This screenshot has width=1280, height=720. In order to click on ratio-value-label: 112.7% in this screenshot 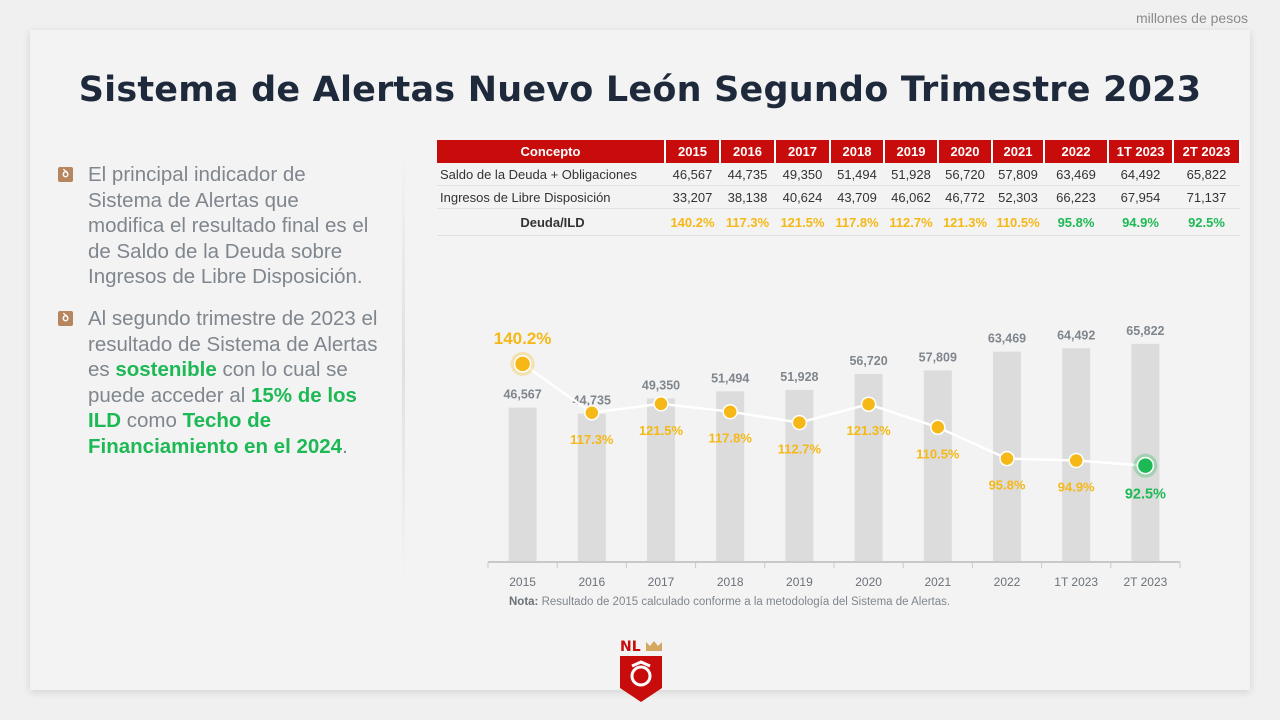, I will do `click(800, 449)`.